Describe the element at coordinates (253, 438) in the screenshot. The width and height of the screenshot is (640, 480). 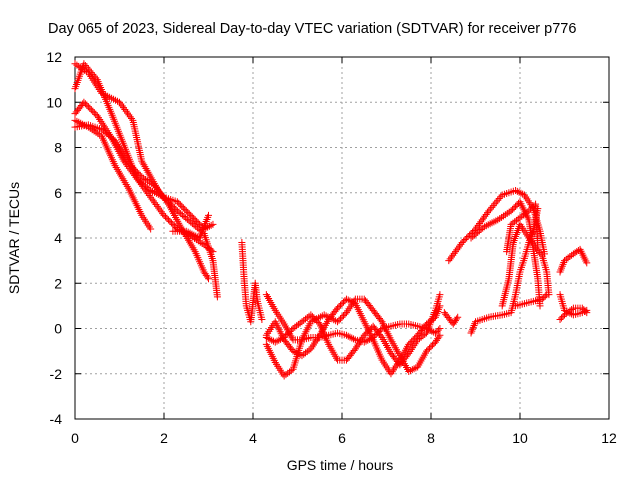
I see `x-tick-label: 4` at that location.